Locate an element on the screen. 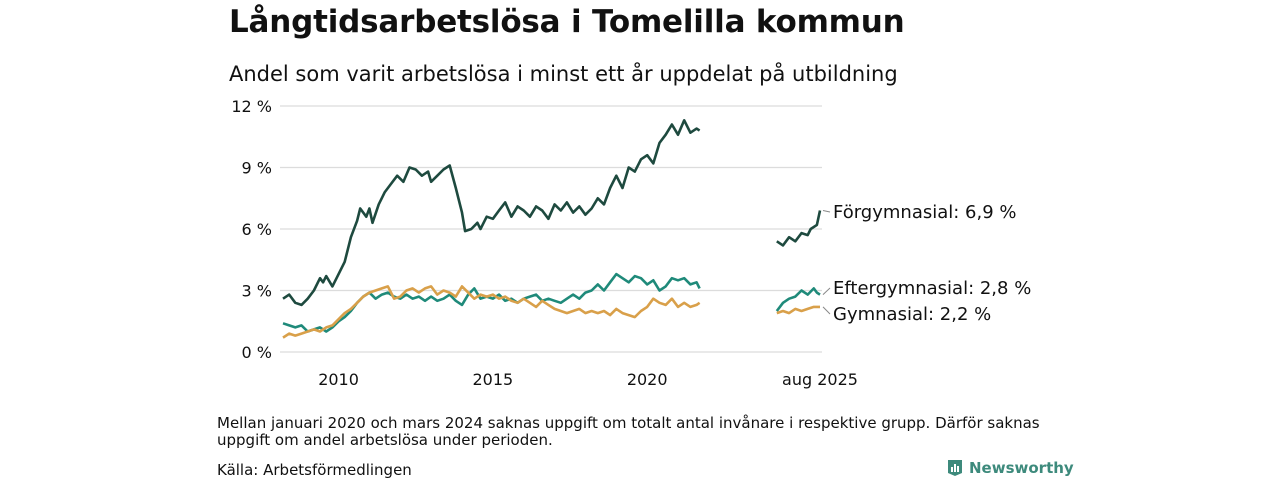  series-end-label: Förgymnasial: 6,9 % is located at coordinates (925, 212).